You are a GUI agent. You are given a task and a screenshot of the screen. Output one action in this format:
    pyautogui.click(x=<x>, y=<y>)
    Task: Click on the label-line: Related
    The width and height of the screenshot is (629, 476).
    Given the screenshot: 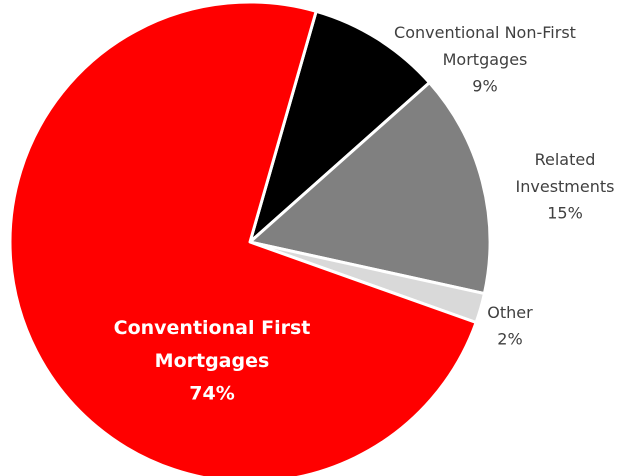 What is the action you would take?
    pyautogui.click(x=565, y=159)
    